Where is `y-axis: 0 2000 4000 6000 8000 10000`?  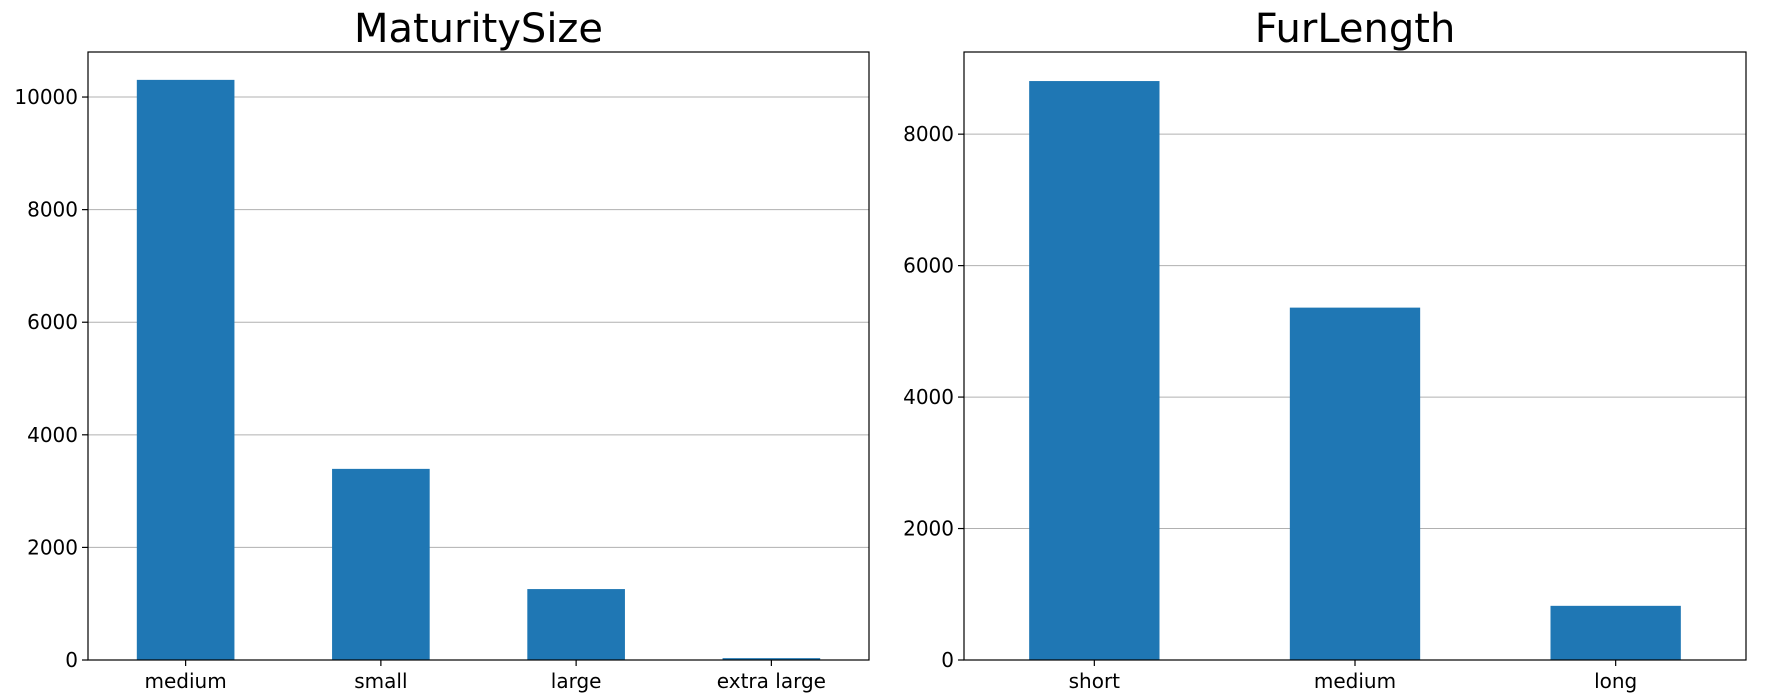 y-axis: 0 2000 4000 6000 8000 10000 is located at coordinates (51, 378).